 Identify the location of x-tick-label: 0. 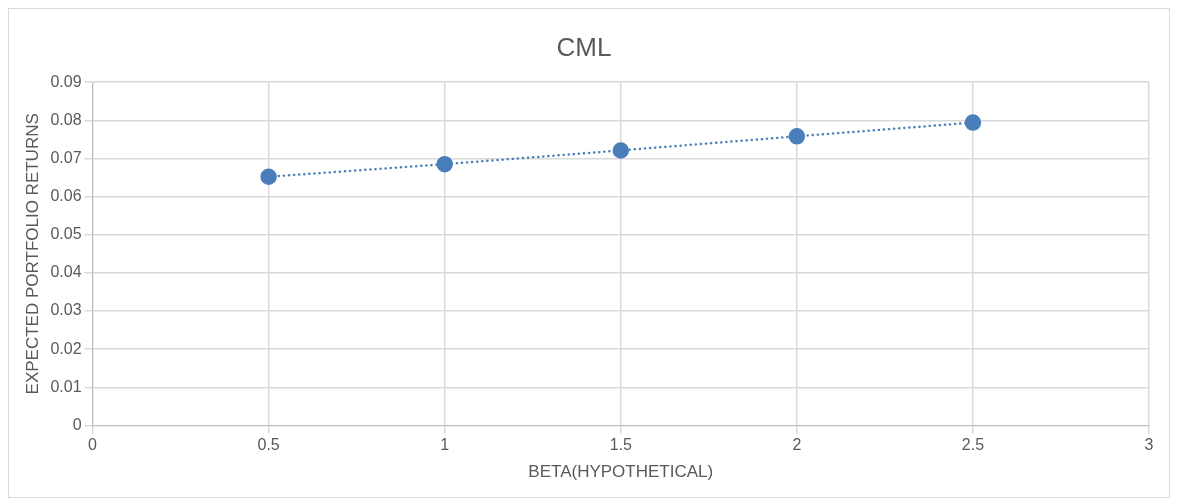
(93, 445).